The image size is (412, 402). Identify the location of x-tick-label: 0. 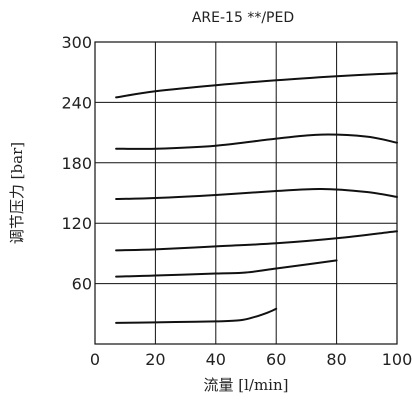
(95, 359).